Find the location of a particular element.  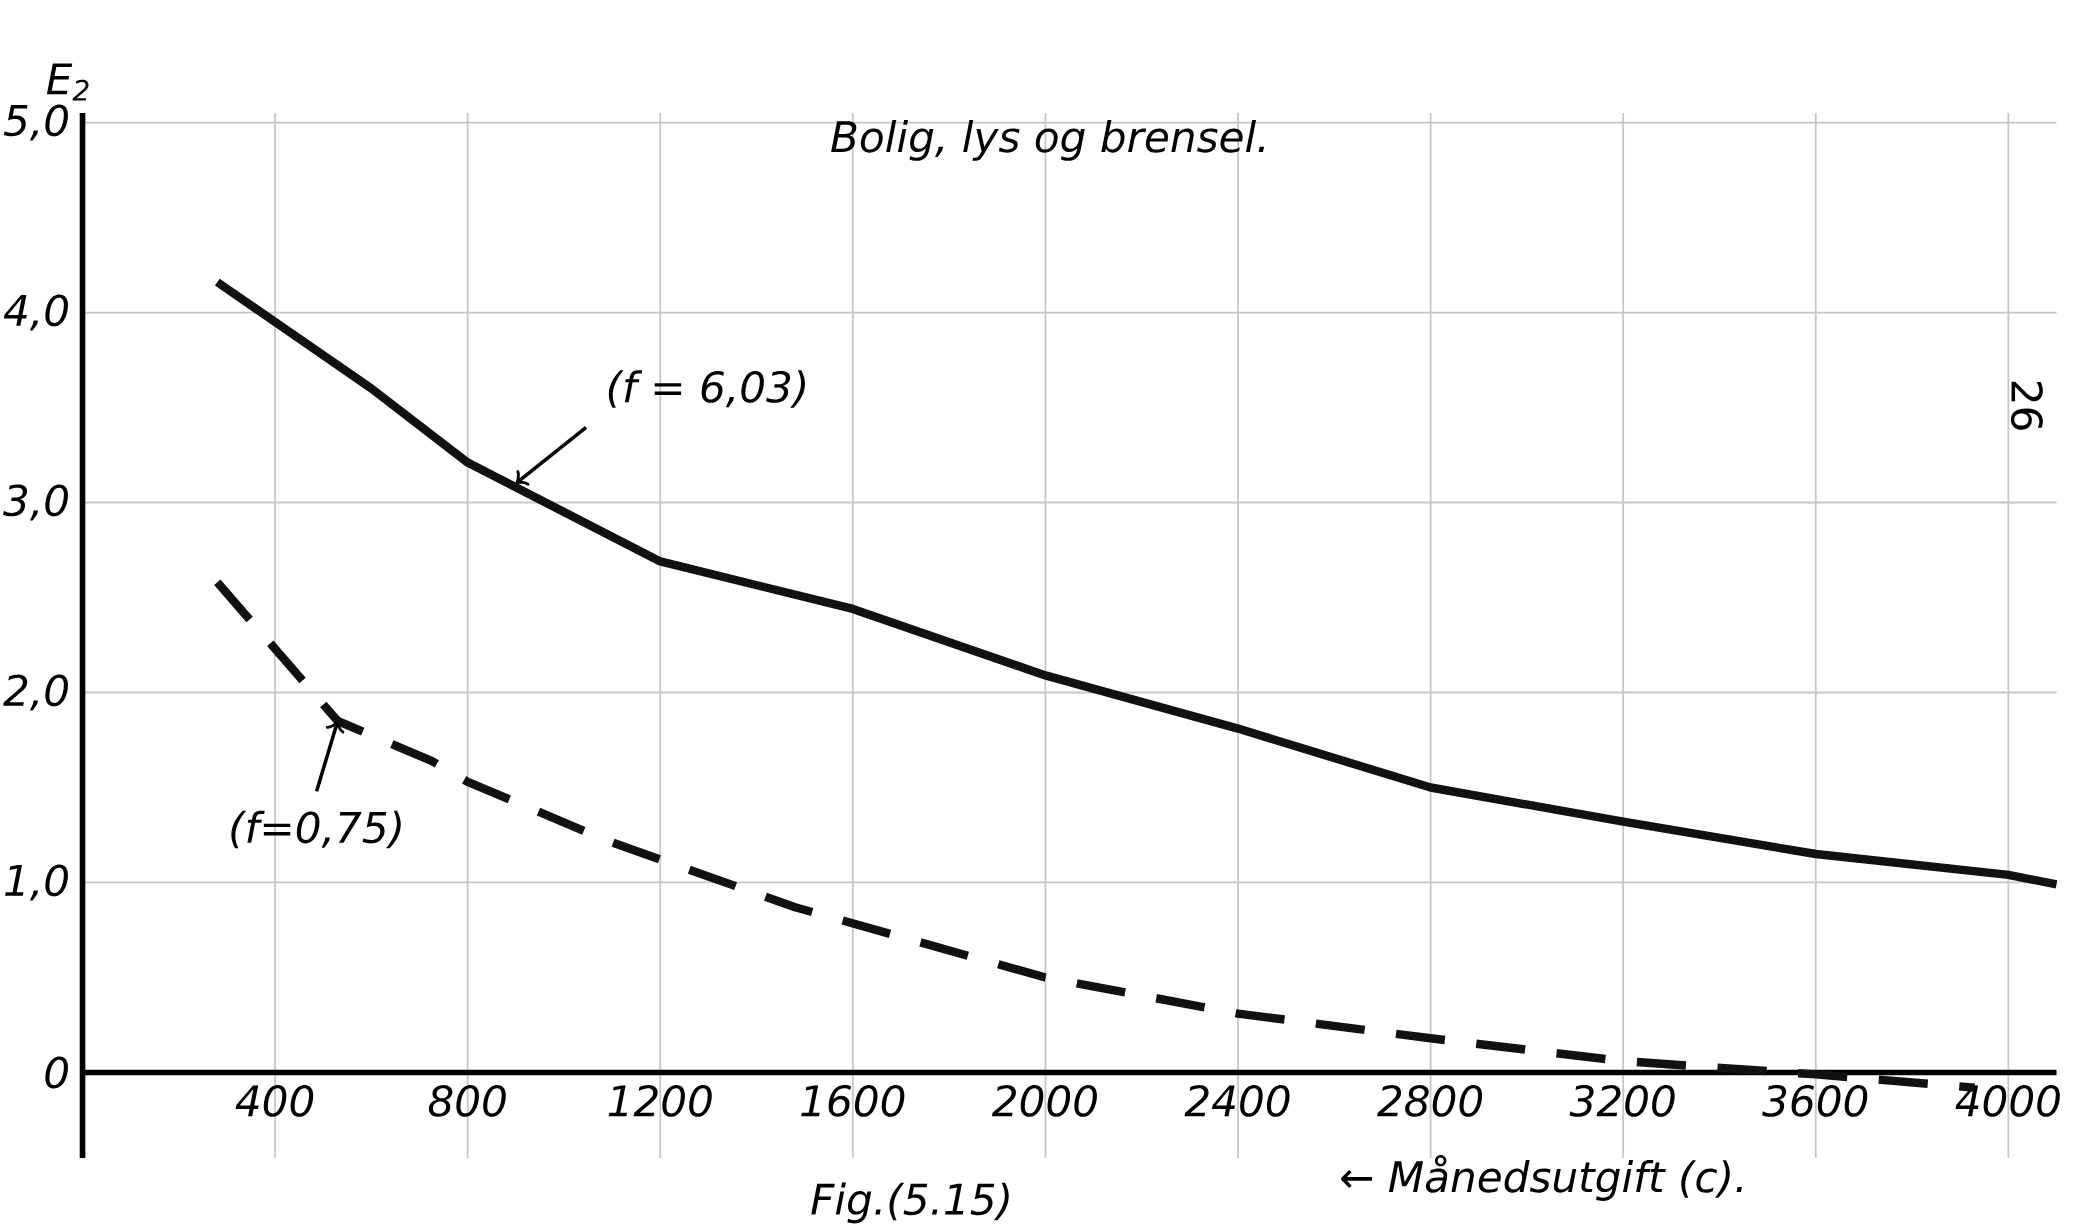

annotation: (f = 6,03) is located at coordinates (706, 389).